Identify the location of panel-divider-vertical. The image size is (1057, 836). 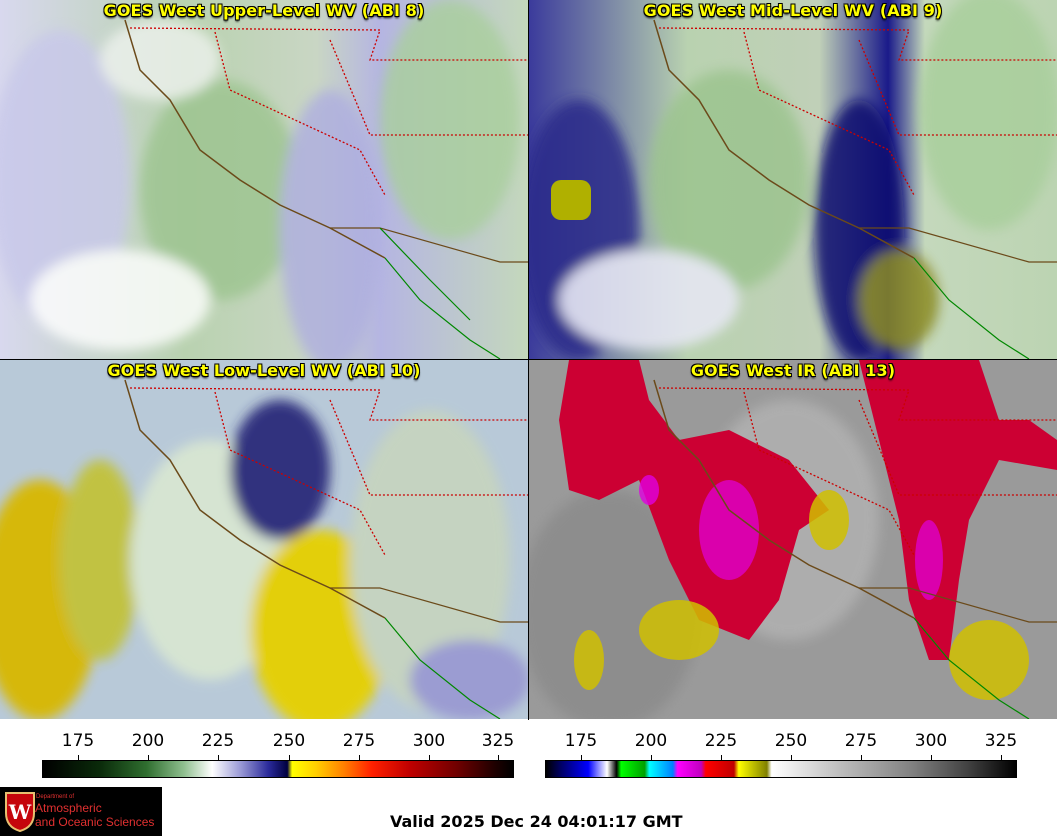
(528, 360).